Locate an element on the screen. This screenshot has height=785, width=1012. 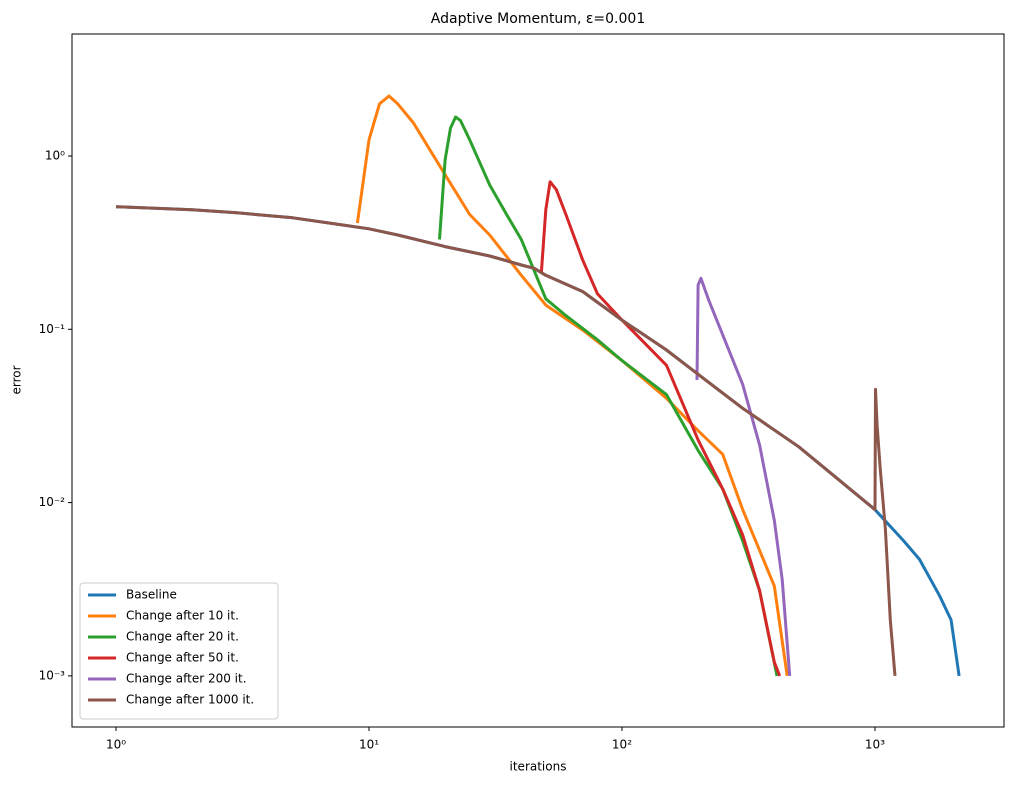
y-axis-label: error is located at coordinates (17, 379).